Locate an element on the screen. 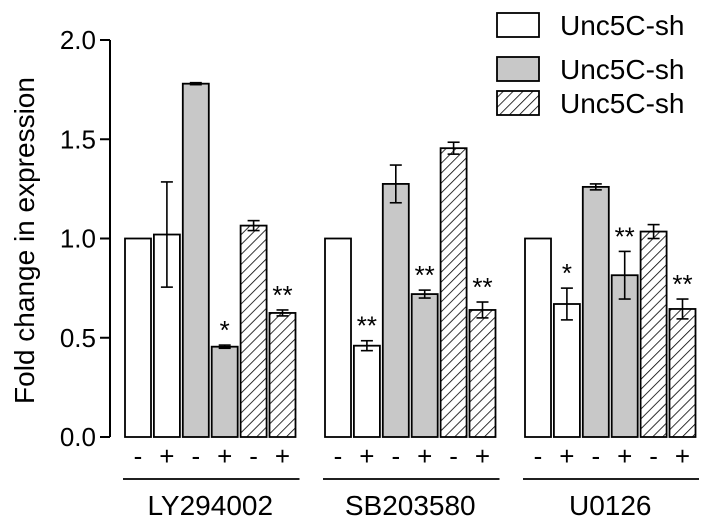  y-tick-label: 1.0 is located at coordinates (78, 239).